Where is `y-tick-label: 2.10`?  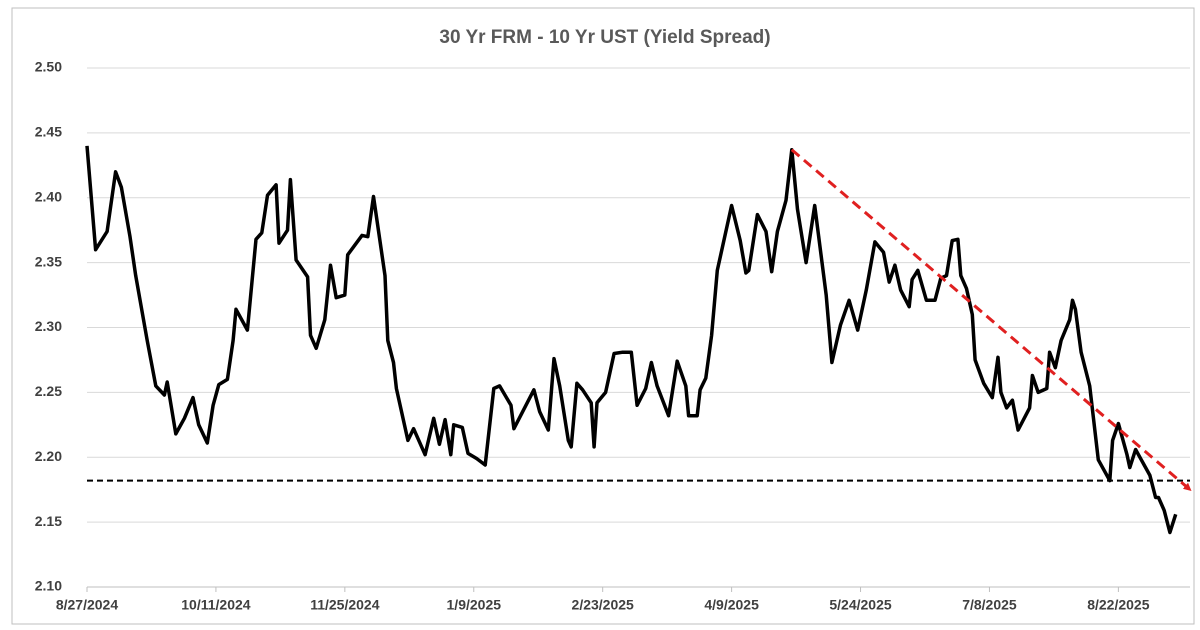 y-tick-label: 2.10 is located at coordinates (48, 586).